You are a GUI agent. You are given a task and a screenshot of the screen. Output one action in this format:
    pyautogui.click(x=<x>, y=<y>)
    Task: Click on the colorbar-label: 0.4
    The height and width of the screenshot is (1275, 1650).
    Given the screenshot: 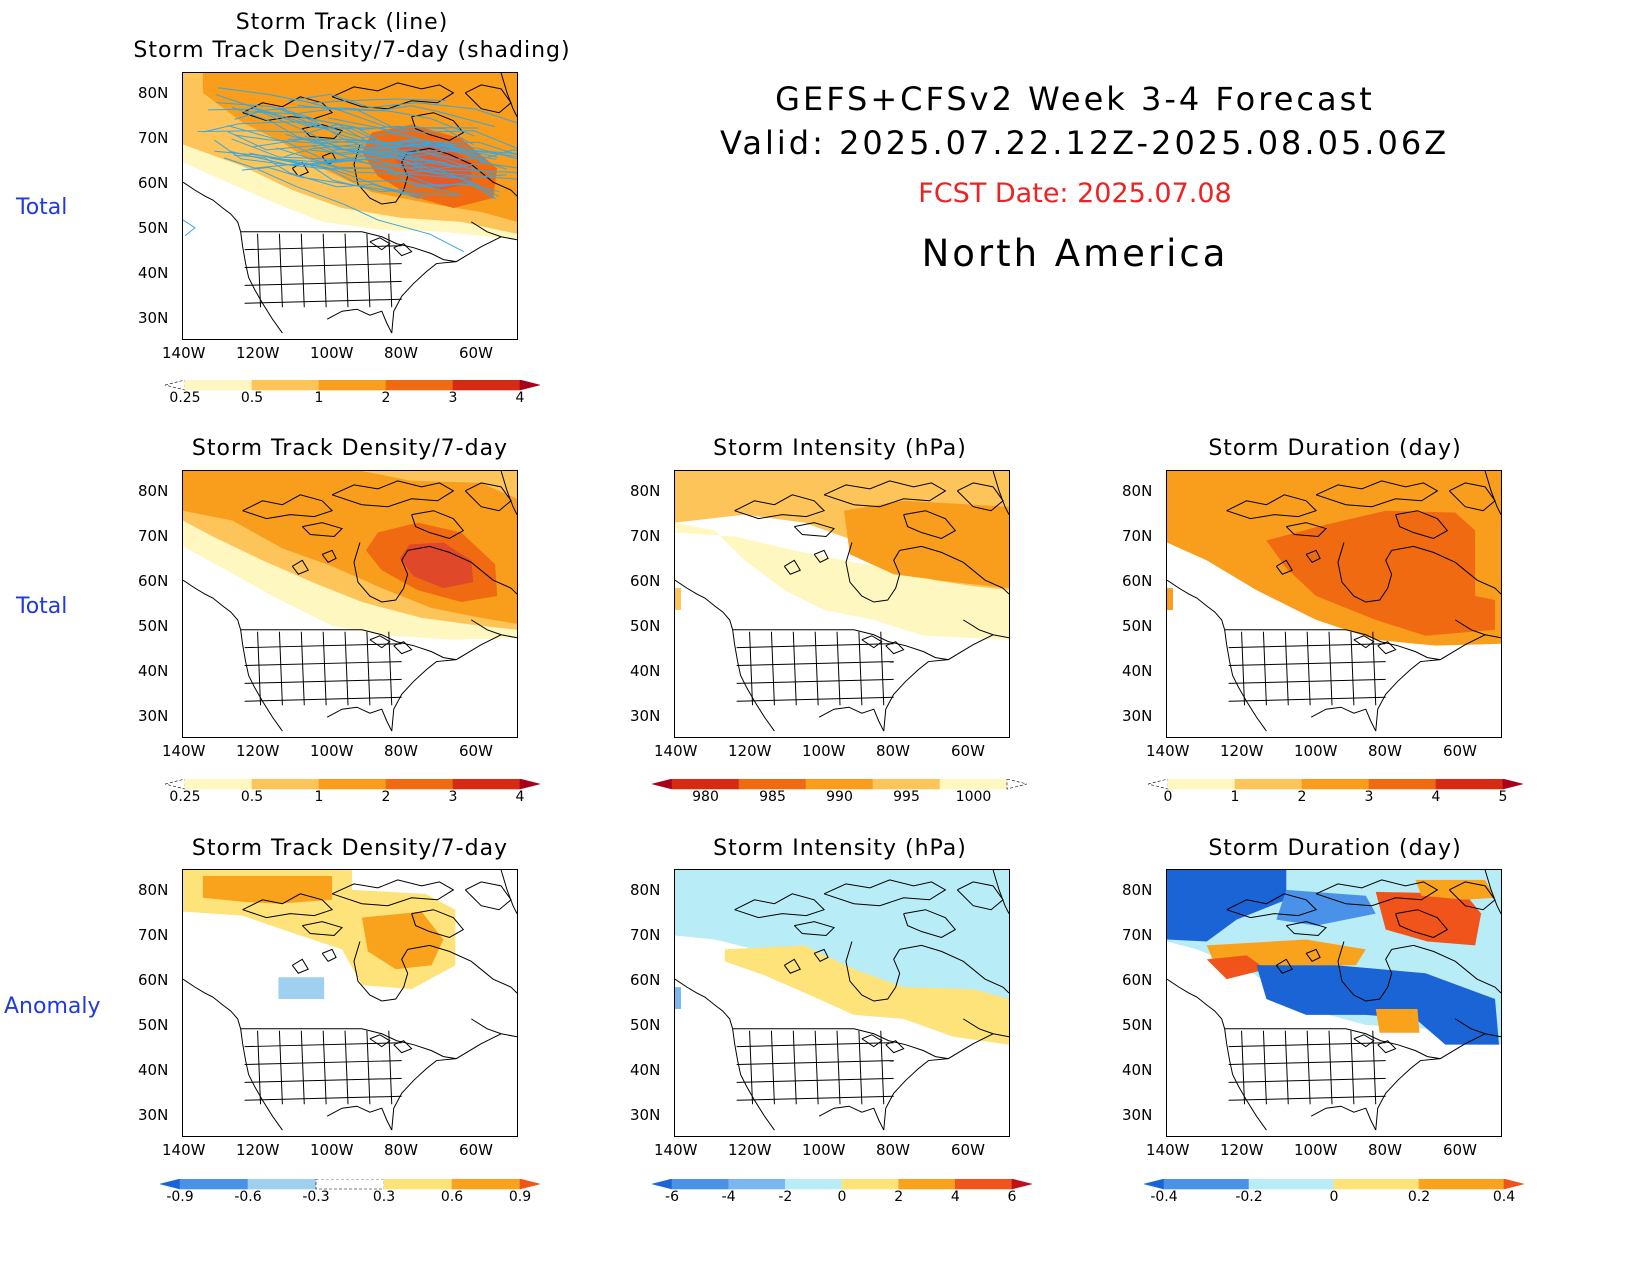 What is the action you would take?
    pyautogui.click(x=1504, y=1197)
    